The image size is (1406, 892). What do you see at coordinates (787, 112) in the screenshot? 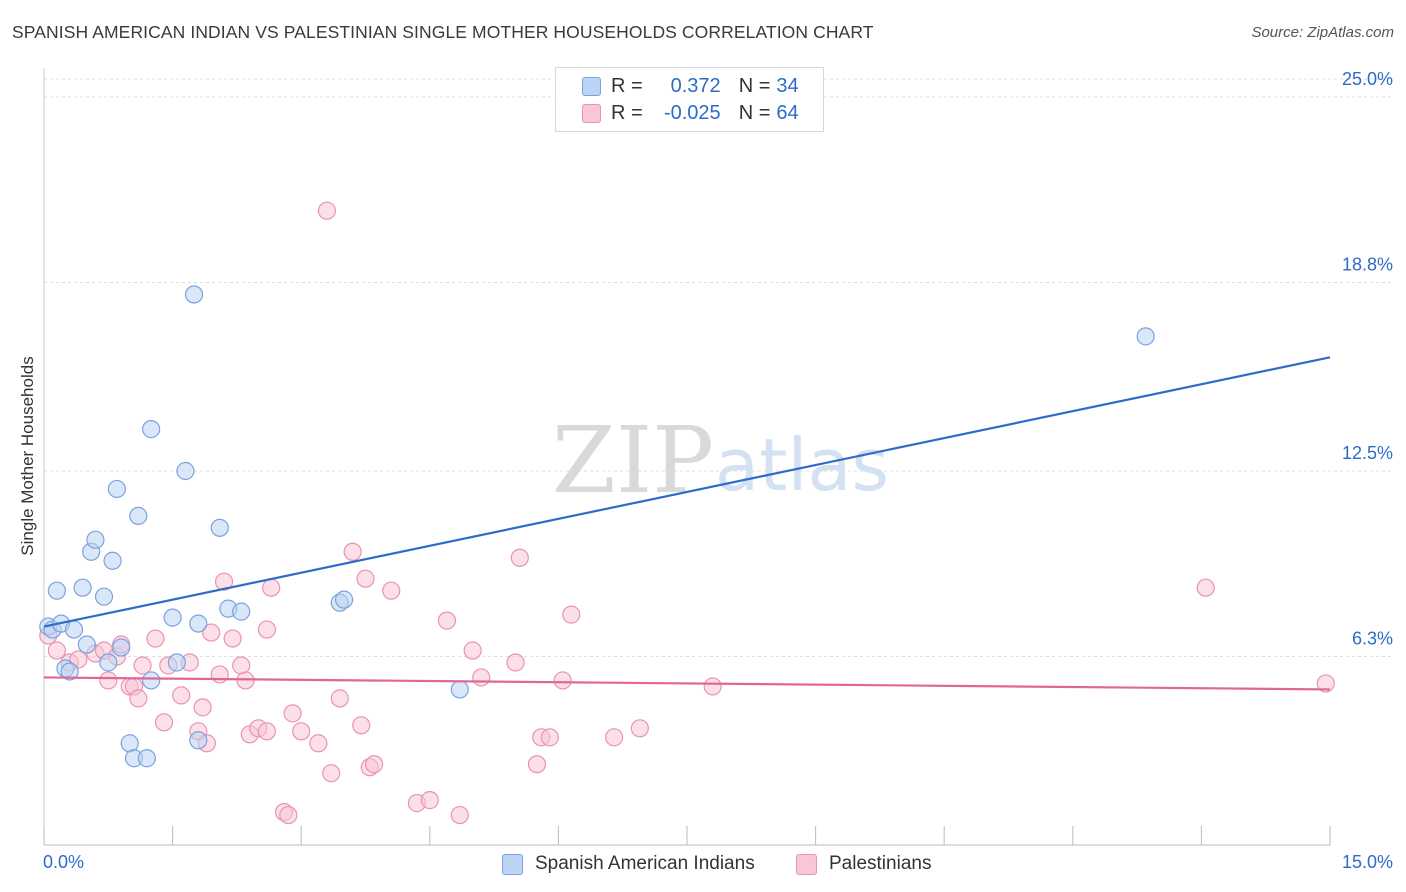
I see `legend-n-value: 64` at bounding box center [787, 112].